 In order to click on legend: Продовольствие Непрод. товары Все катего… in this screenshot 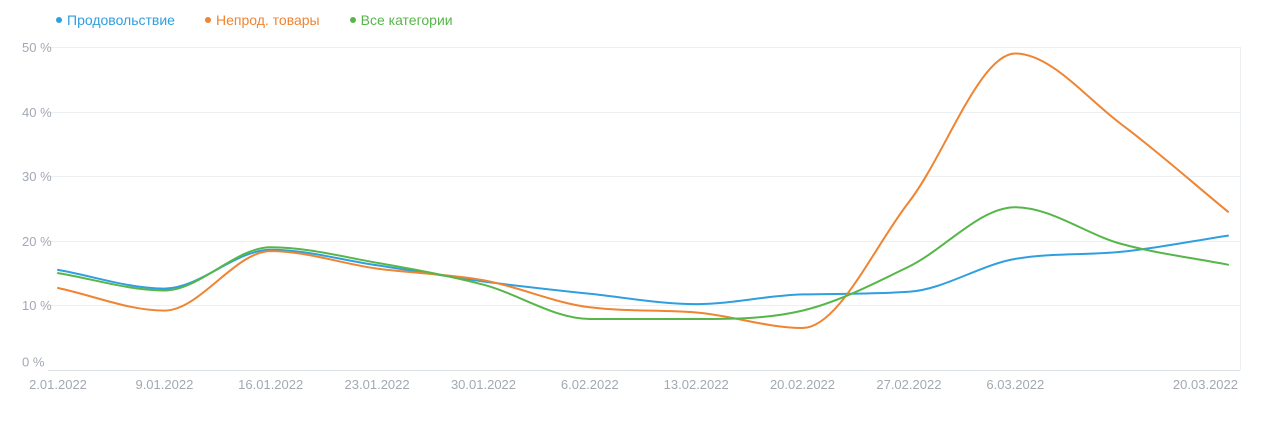, I will do `click(254, 20)`.